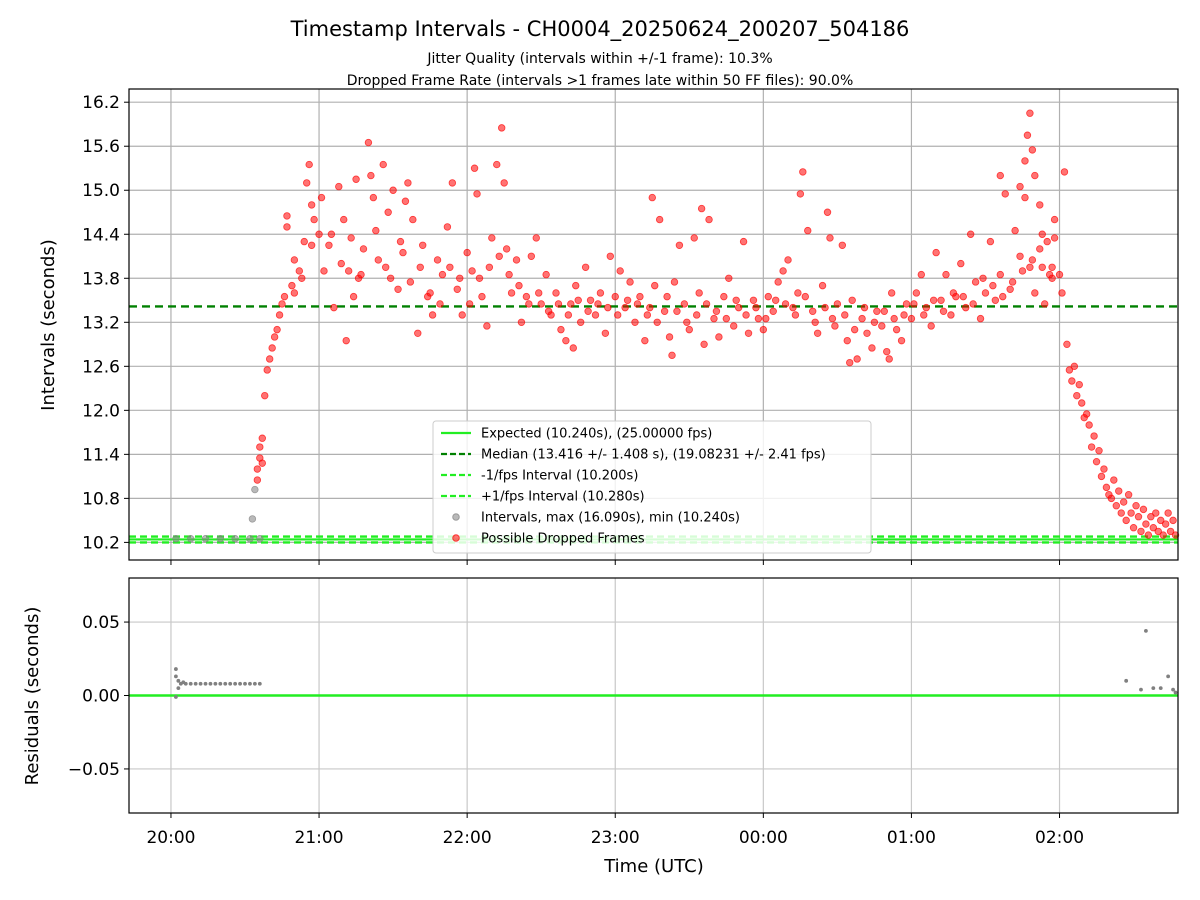 The height and width of the screenshot is (900, 1200). Describe the element at coordinates (1059, 838) in the screenshot. I see `x-tick-label-0200: 02:00` at that location.